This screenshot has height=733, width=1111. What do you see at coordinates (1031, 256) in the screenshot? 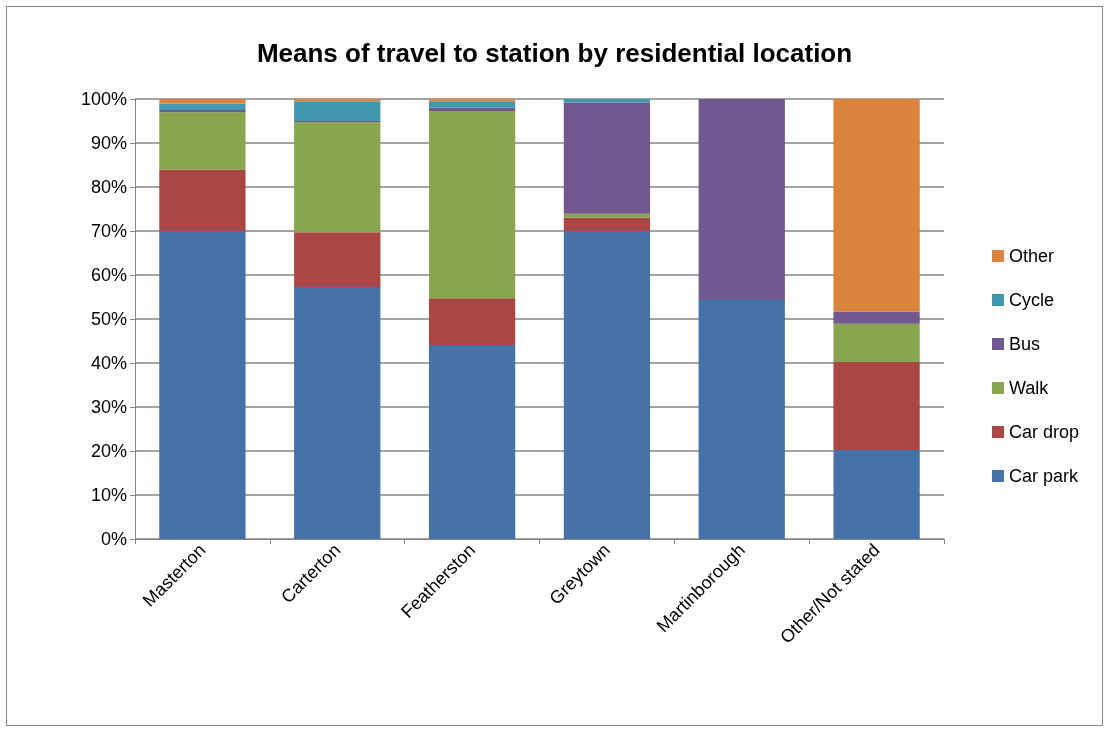
I see `legend-label: Other` at bounding box center [1031, 256].